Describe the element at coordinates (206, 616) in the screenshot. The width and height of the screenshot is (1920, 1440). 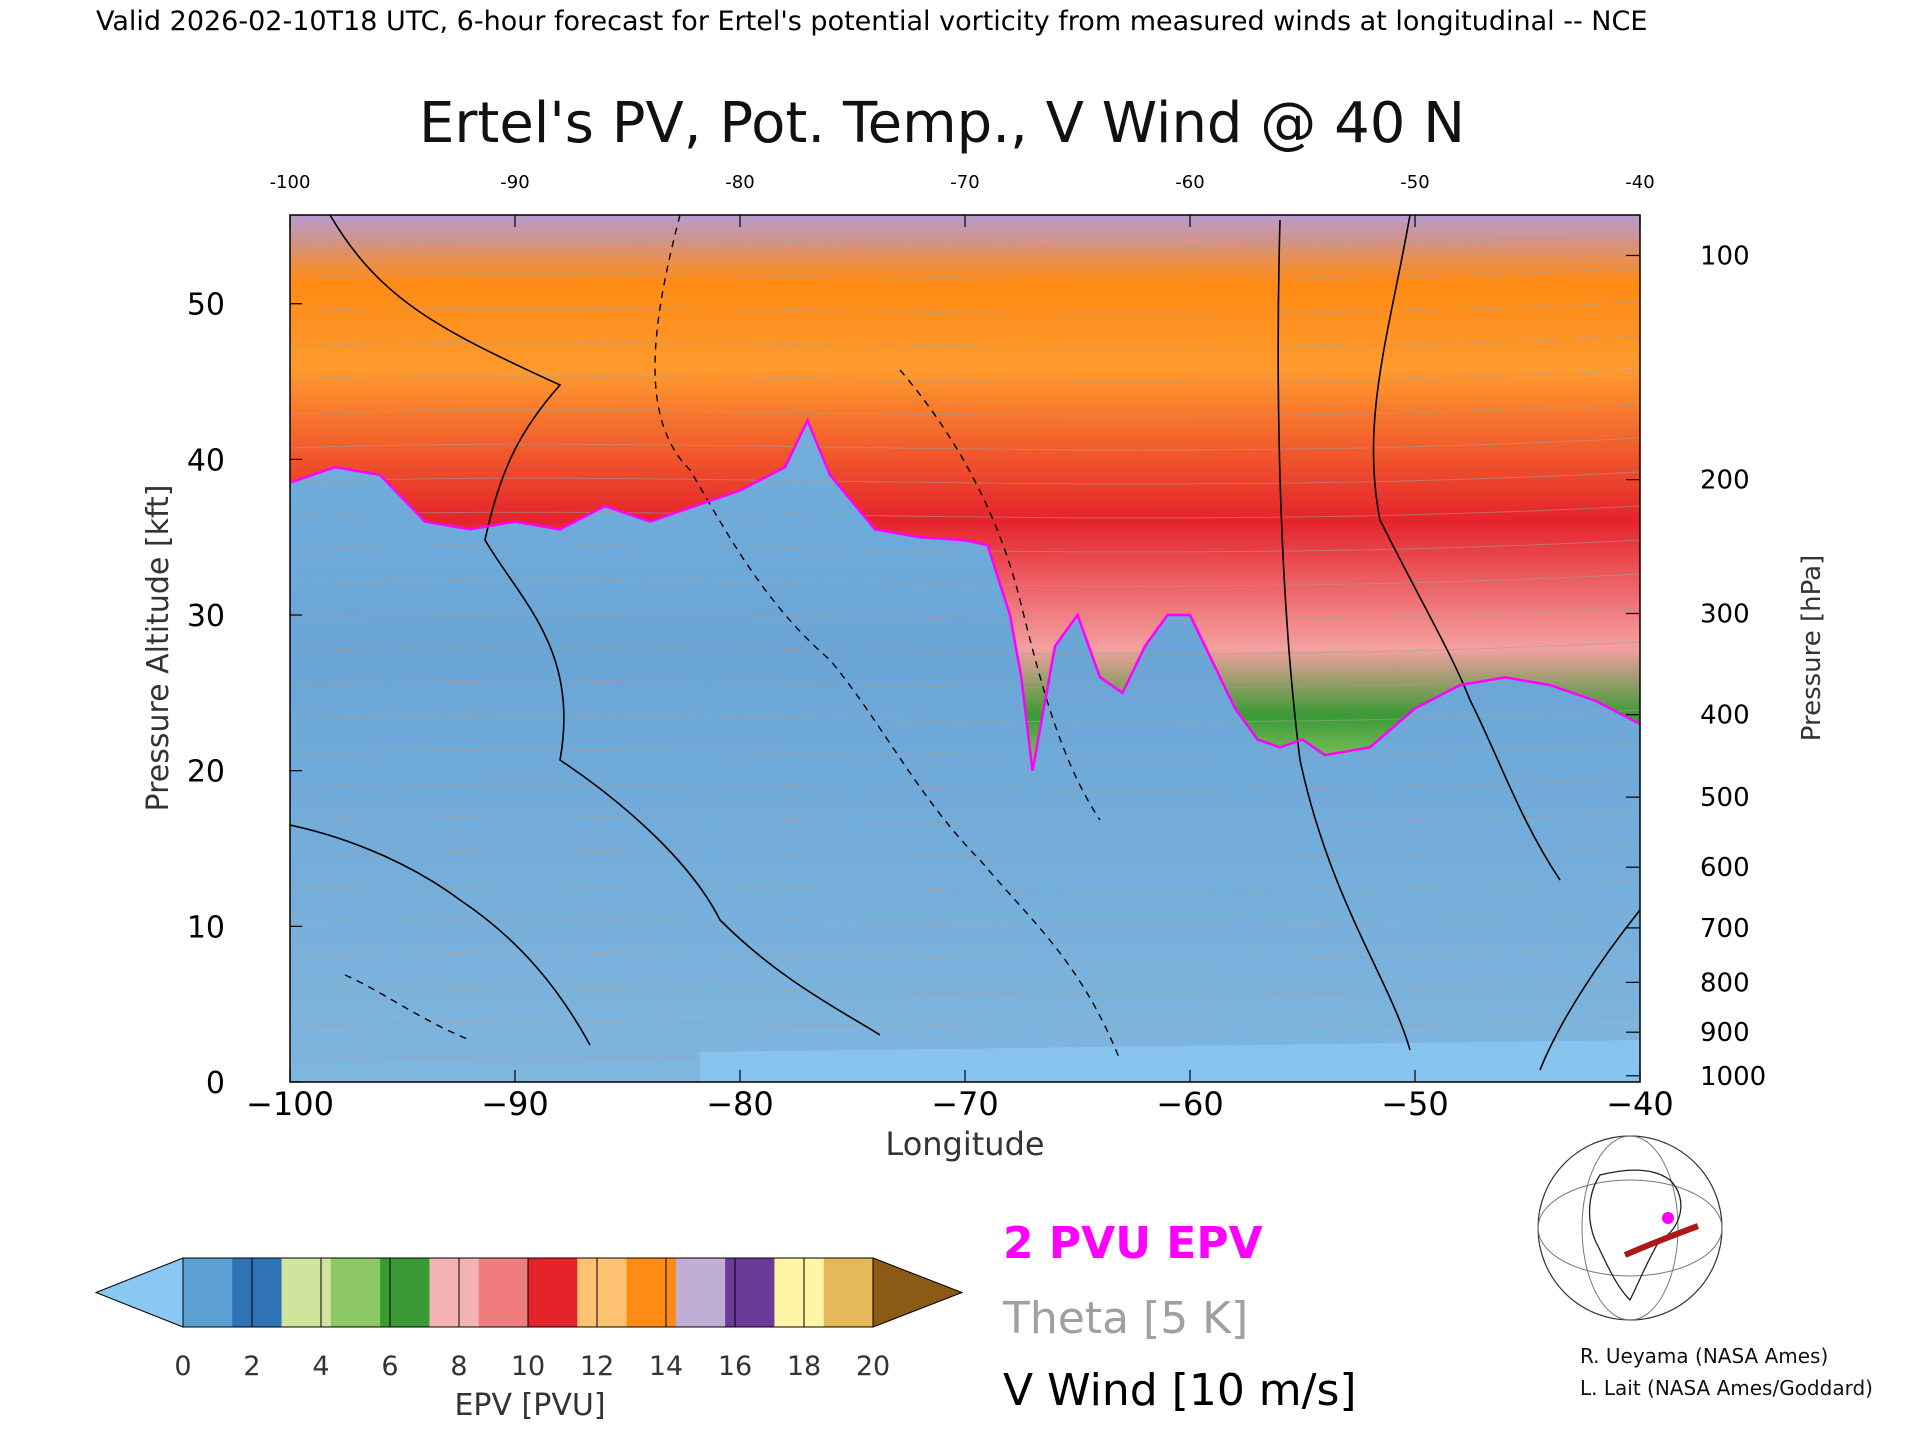
I see `y-tick-label: 30` at that location.